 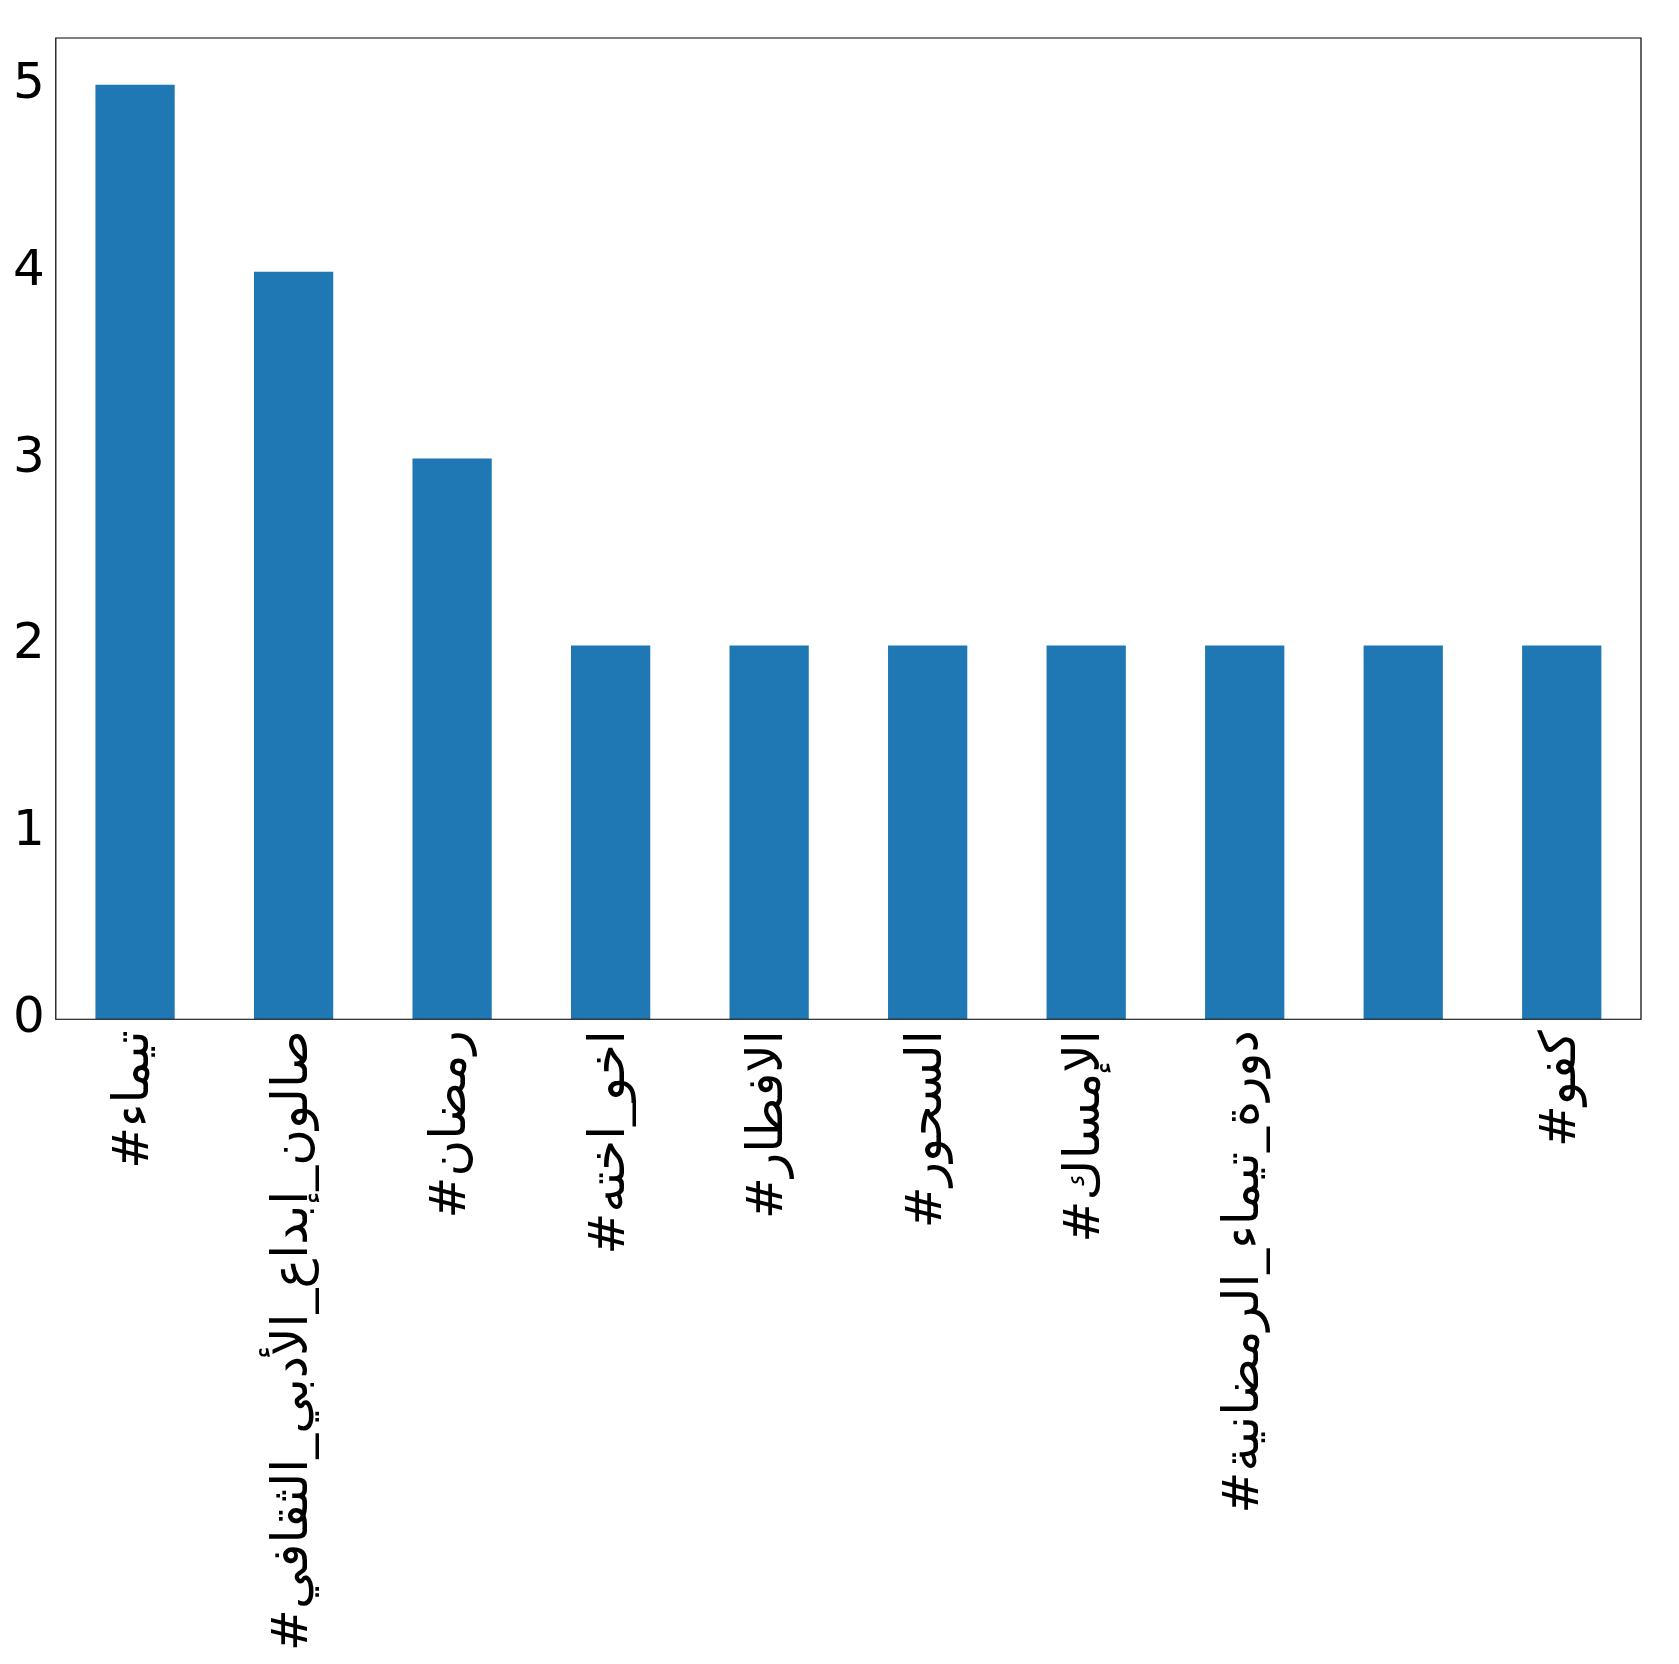 What do you see at coordinates (1241, 1272) in the screenshot?
I see `x-tick-label: #دورة_تيماء_الرمضانية` at bounding box center [1241, 1272].